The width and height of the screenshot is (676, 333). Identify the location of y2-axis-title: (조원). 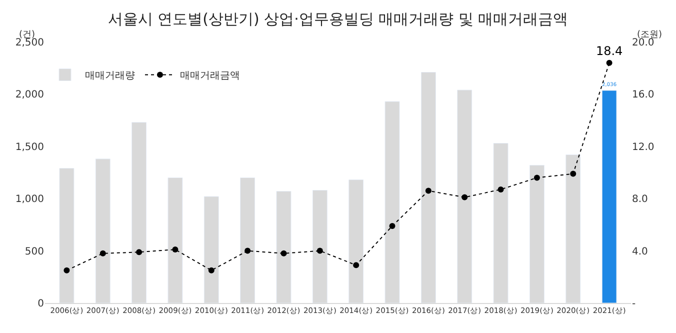
(649, 35).